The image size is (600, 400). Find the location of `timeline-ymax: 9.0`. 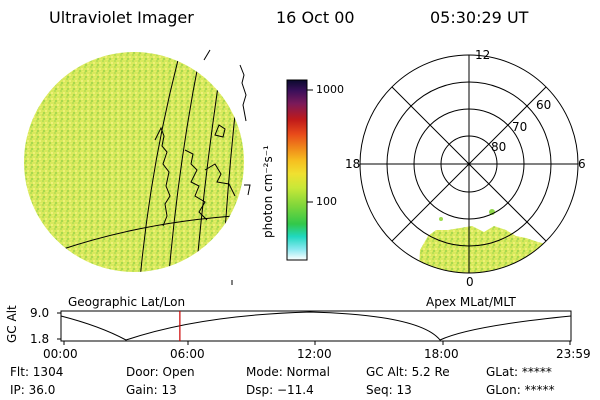

timeline-ymax: 9.0 is located at coordinates (40, 313).